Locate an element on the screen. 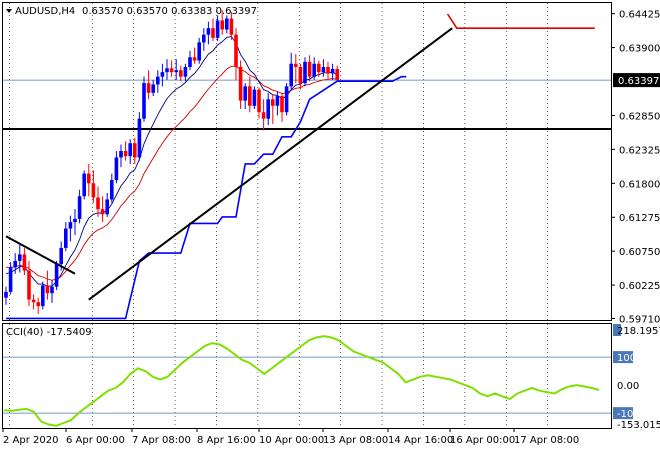 This screenshot has width=660, height=450. cci-tick-label: 218.1957 is located at coordinates (638, 331).